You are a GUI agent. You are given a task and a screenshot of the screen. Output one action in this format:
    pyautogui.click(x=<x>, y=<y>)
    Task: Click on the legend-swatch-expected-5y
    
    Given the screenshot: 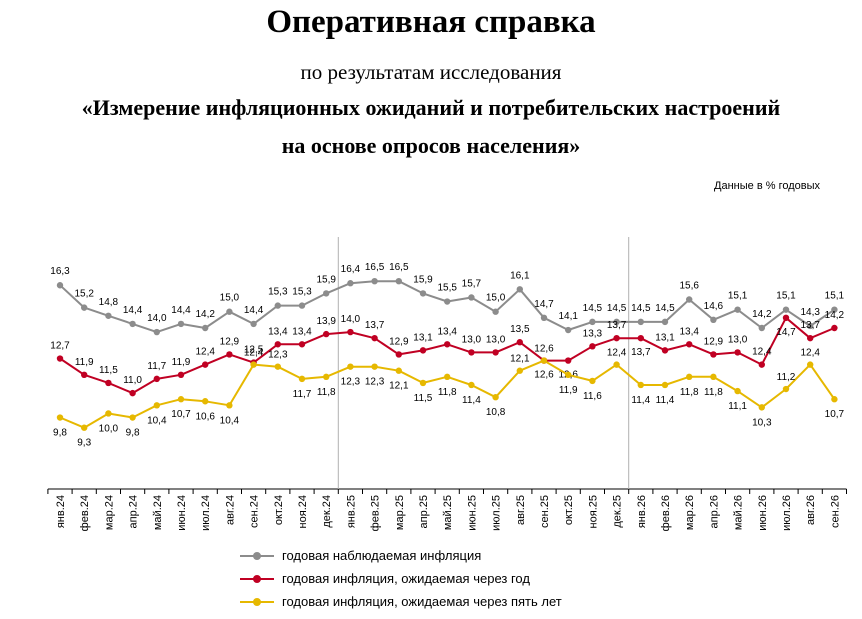 What is the action you would take?
    pyautogui.click(x=257, y=602)
    